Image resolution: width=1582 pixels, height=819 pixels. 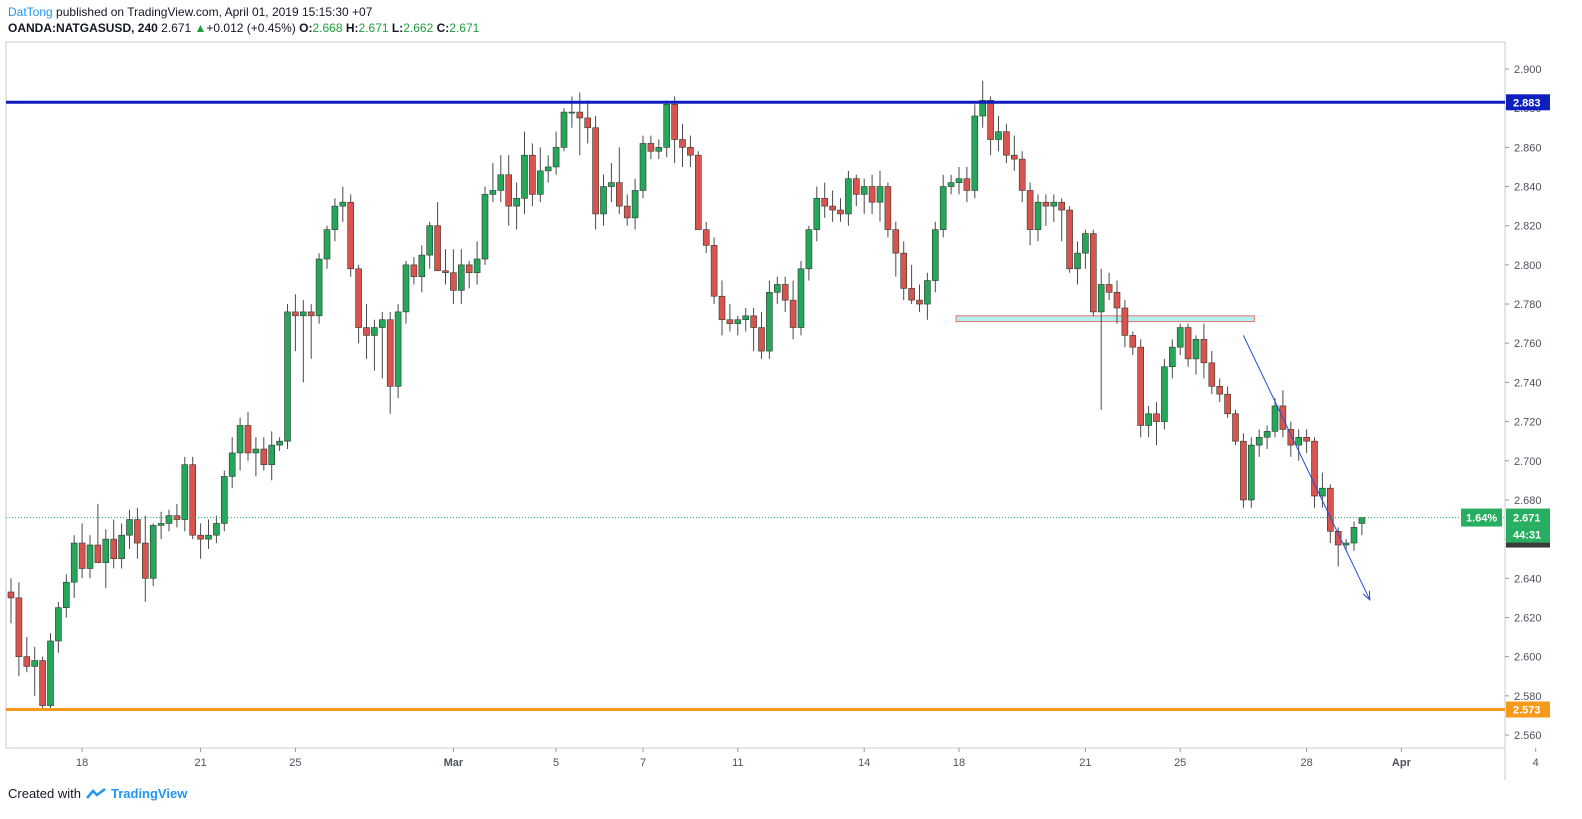 I want to click on y-tick-label: 2.800, so click(x=1528, y=266).